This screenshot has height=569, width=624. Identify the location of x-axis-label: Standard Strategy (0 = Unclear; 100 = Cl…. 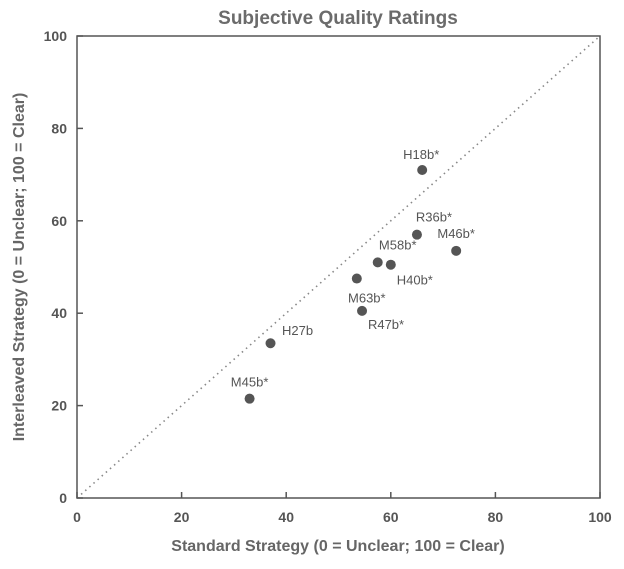
(337, 546).